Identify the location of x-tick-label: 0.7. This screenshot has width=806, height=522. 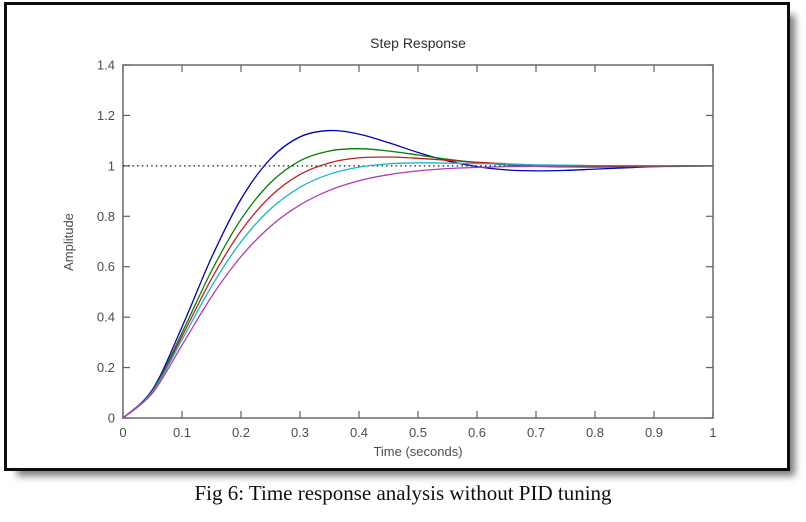
(536, 432).